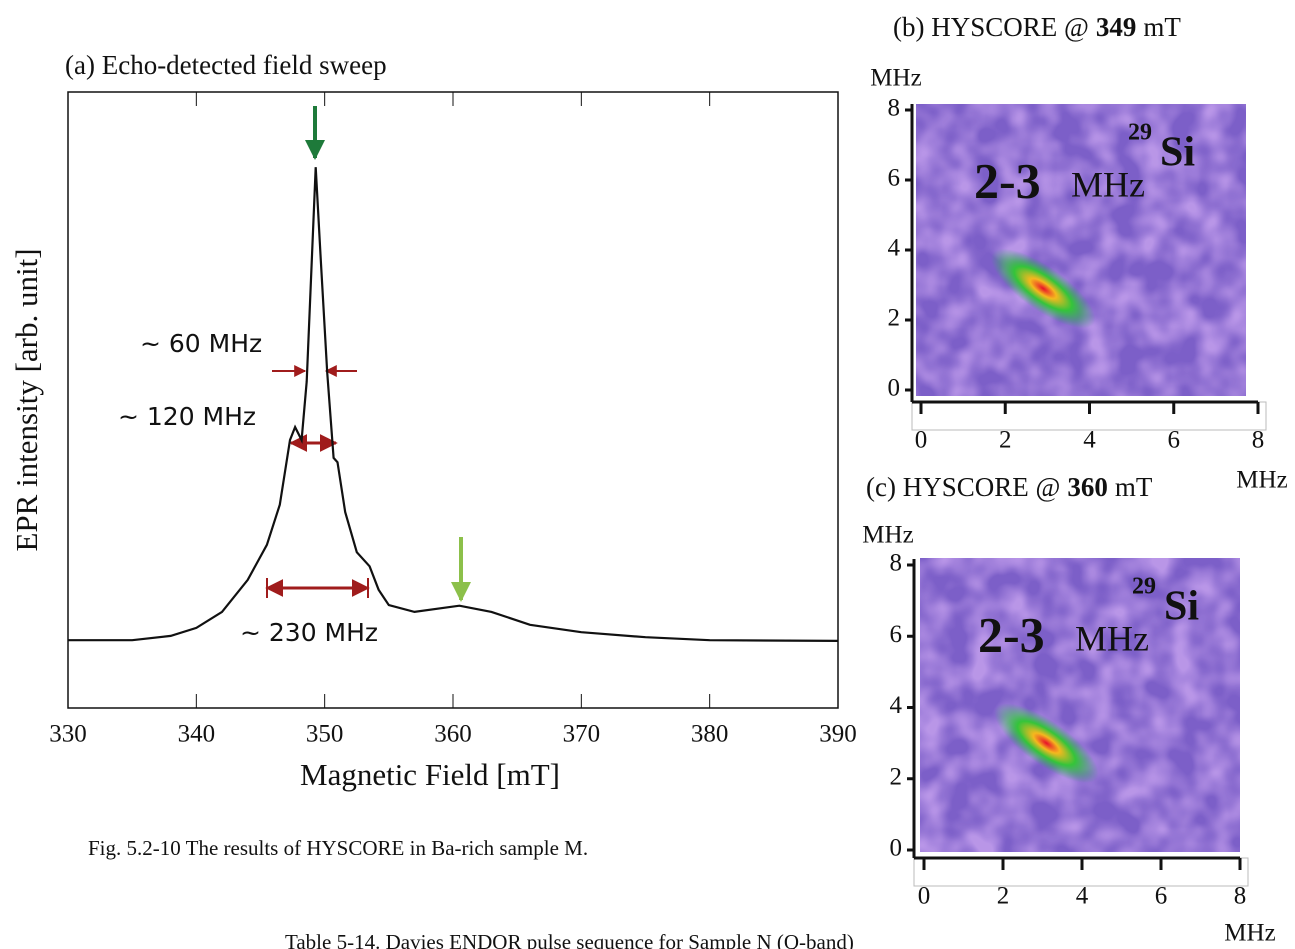 The image size is (1295, 949). What do you see at coordinates (582, 734) in the screenshot?
I see `x-tick-label: 370` at bounding box center [582, 734].